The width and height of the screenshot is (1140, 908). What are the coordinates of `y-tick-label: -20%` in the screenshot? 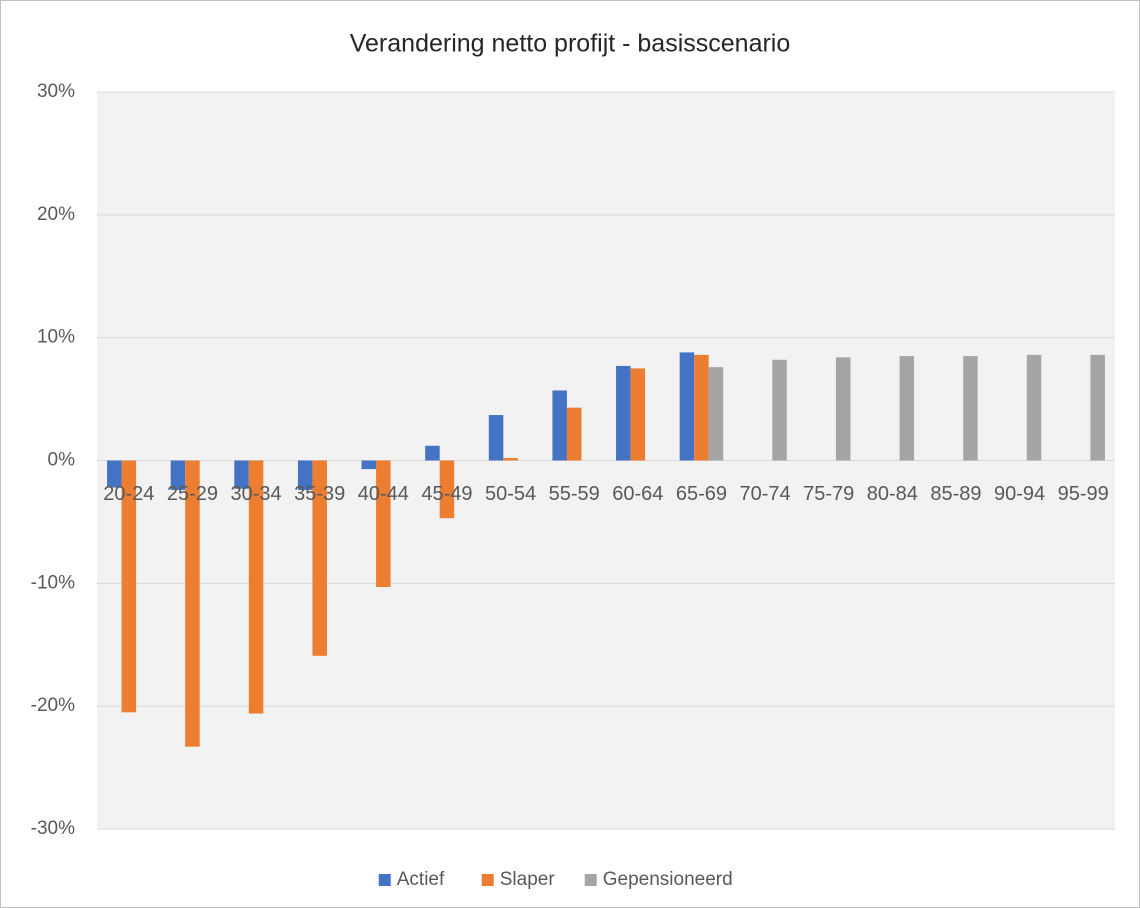 It's located at (53, 705).